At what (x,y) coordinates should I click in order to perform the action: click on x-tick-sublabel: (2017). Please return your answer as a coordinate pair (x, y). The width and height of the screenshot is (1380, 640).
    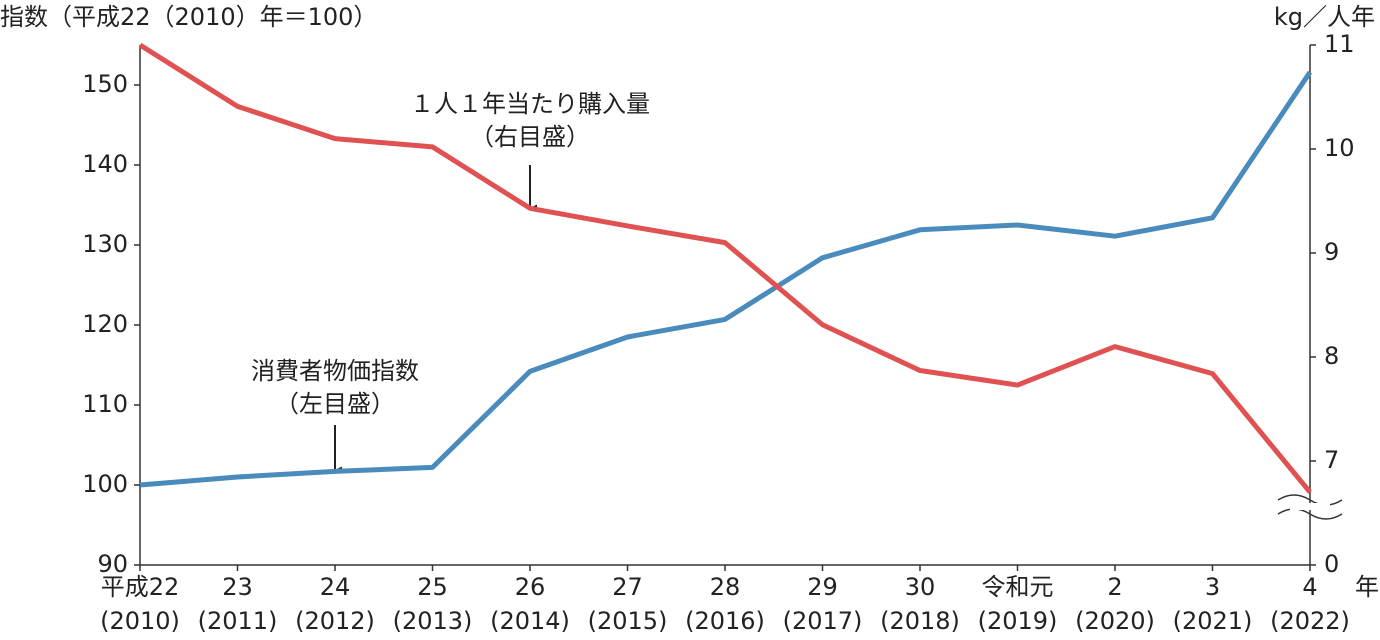
    Looking at the image, I should click on (823, 621).